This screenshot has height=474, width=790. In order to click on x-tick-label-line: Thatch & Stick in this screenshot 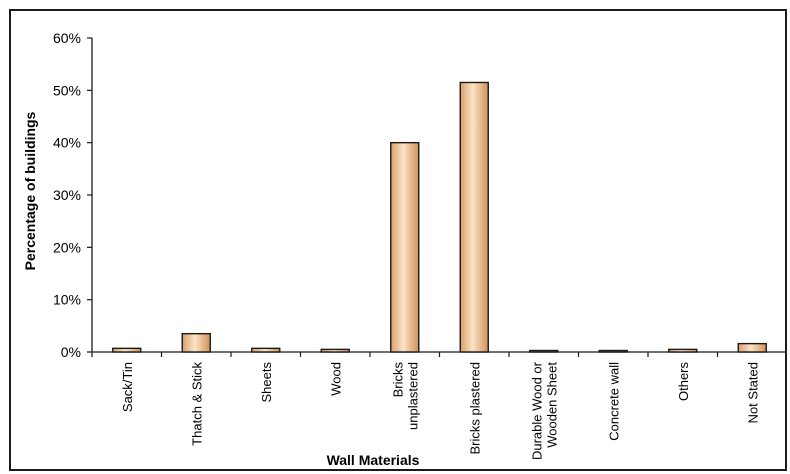, I will do `click(196, 404)`.